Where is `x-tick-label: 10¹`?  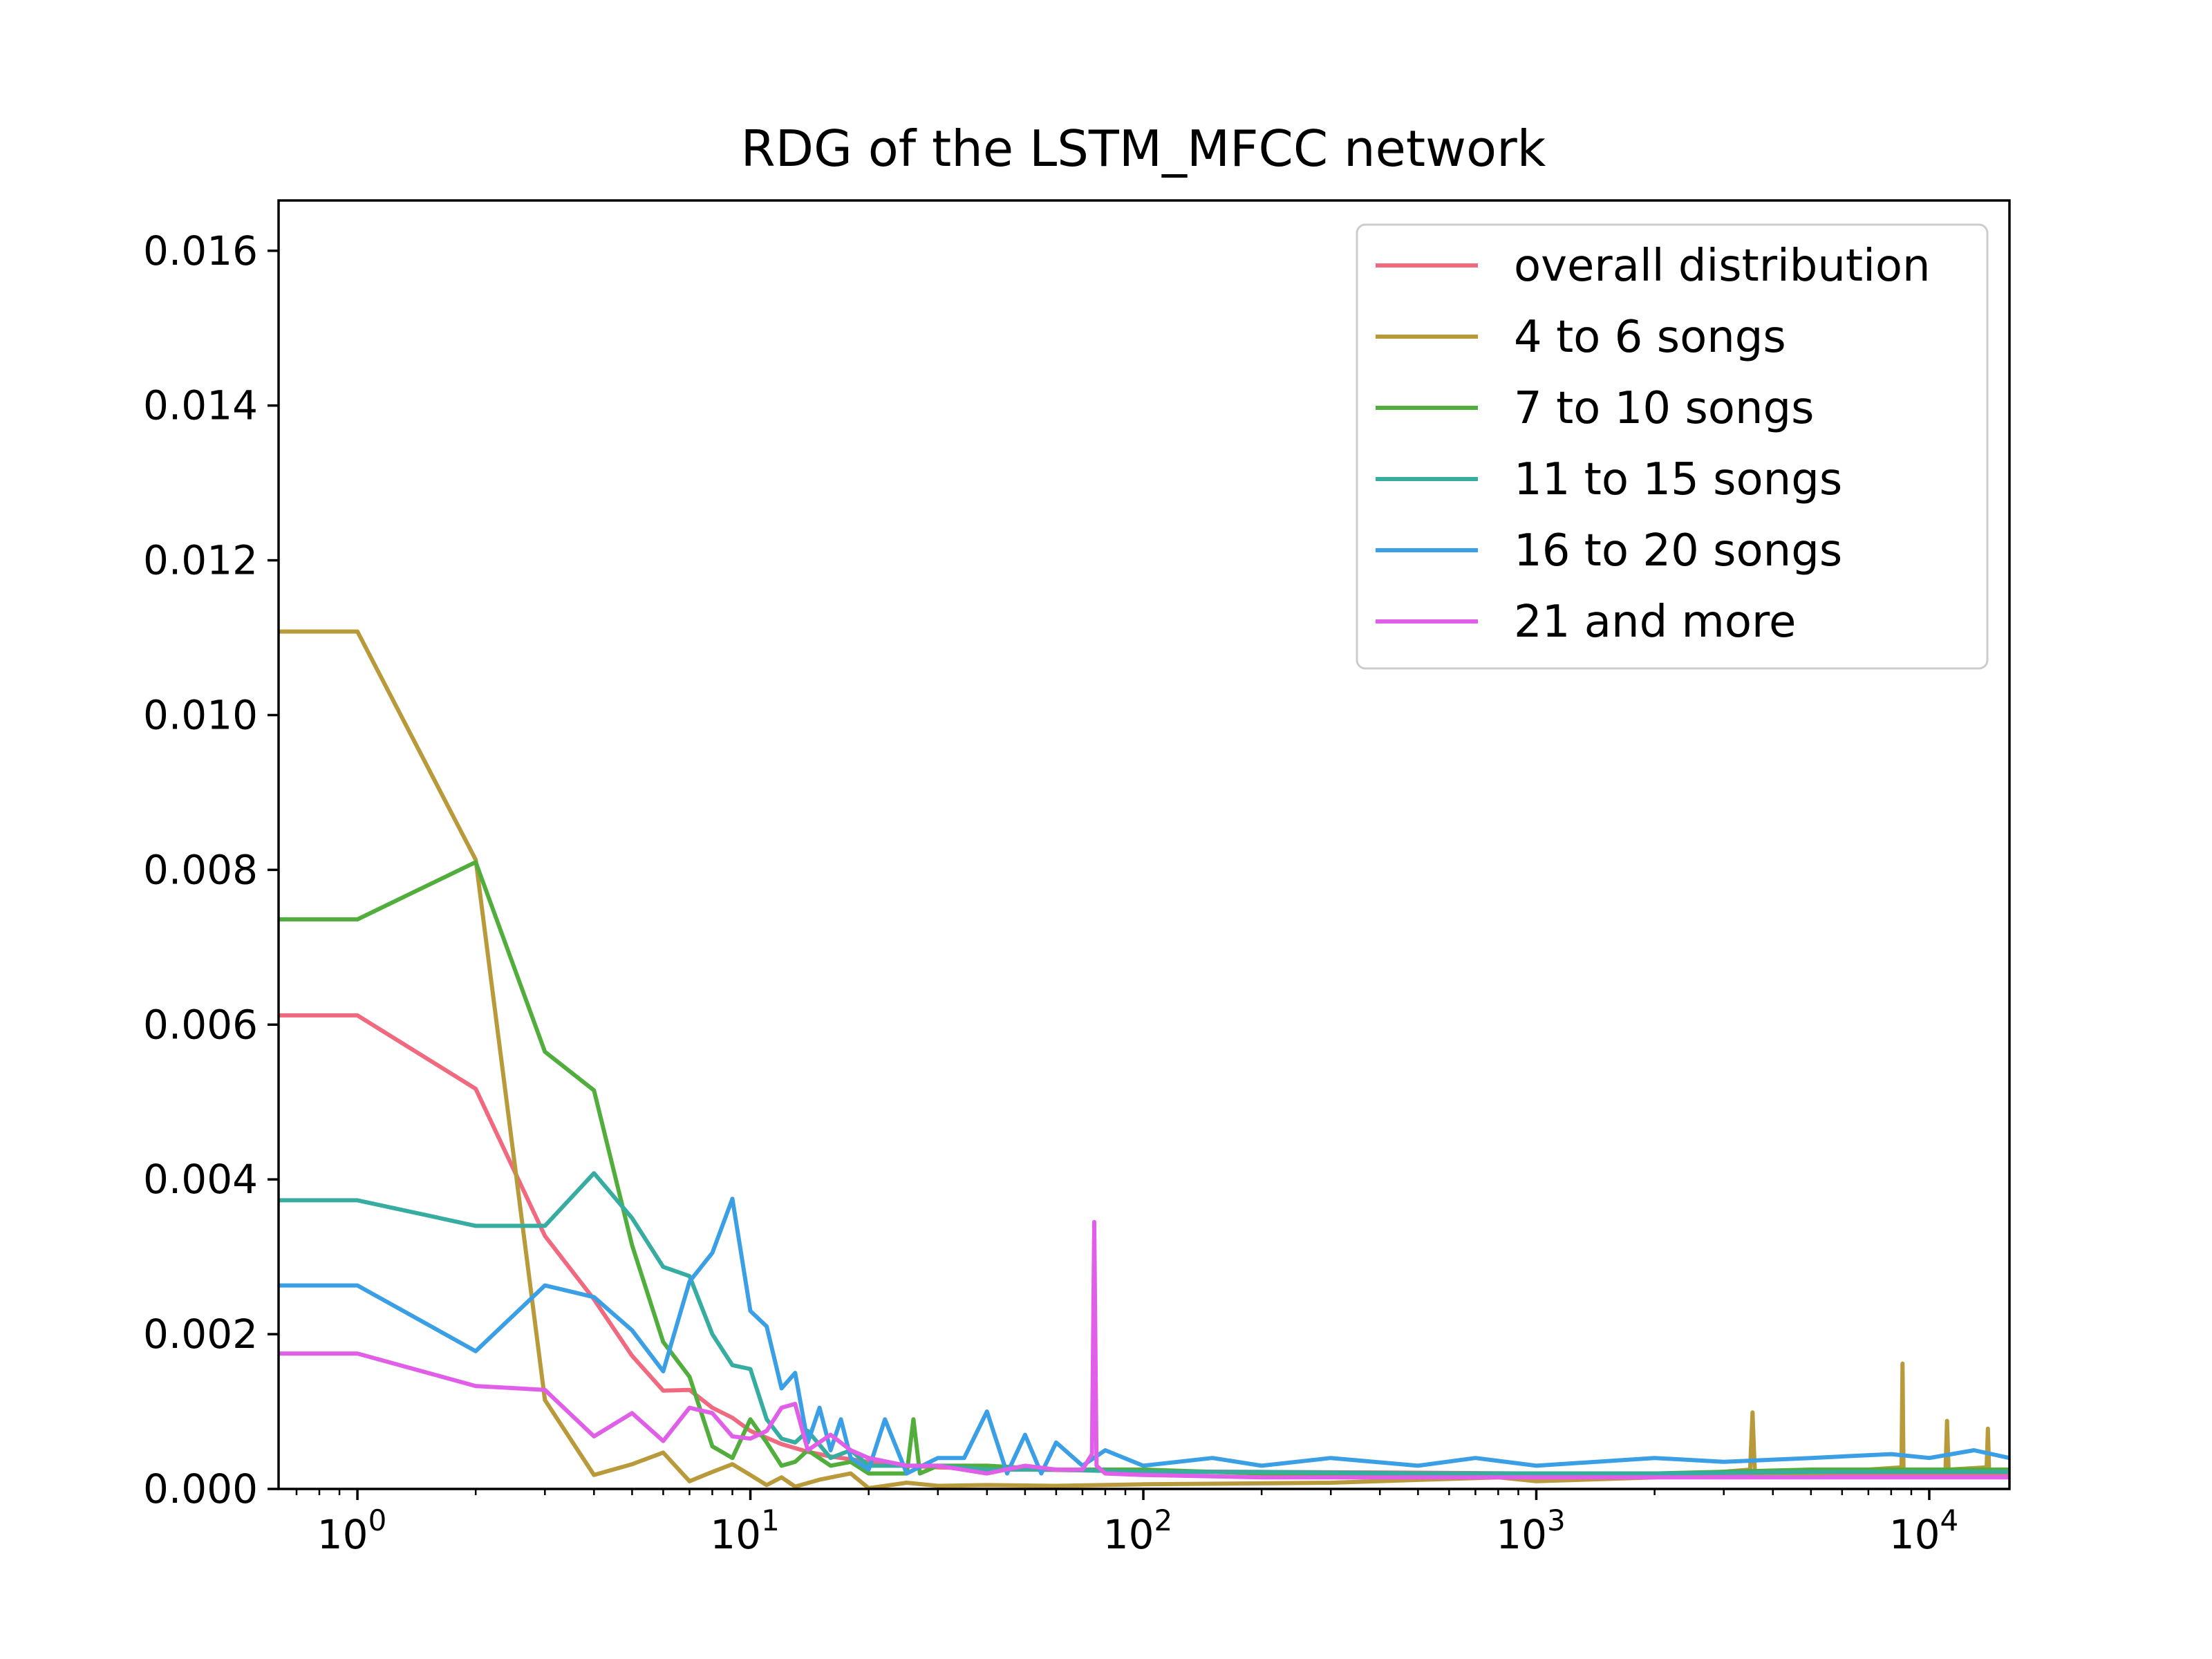
x-tick-label: 10¹ is located at coordinates (745, 1530).